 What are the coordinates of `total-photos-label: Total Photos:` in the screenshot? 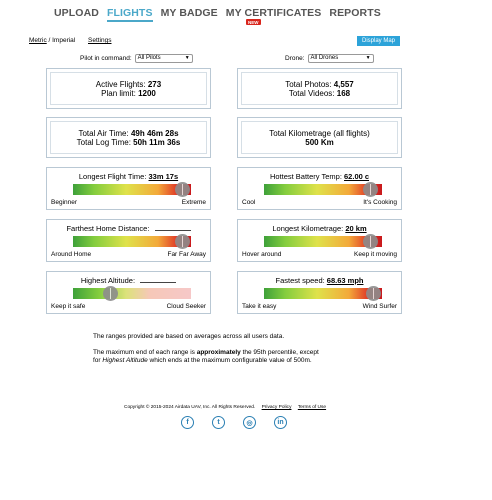 It's located at (308, 84).